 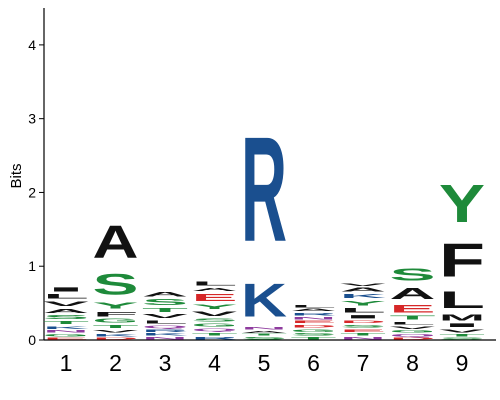 I want to click on logo-letter-m: M, so click(x=462, y=318).